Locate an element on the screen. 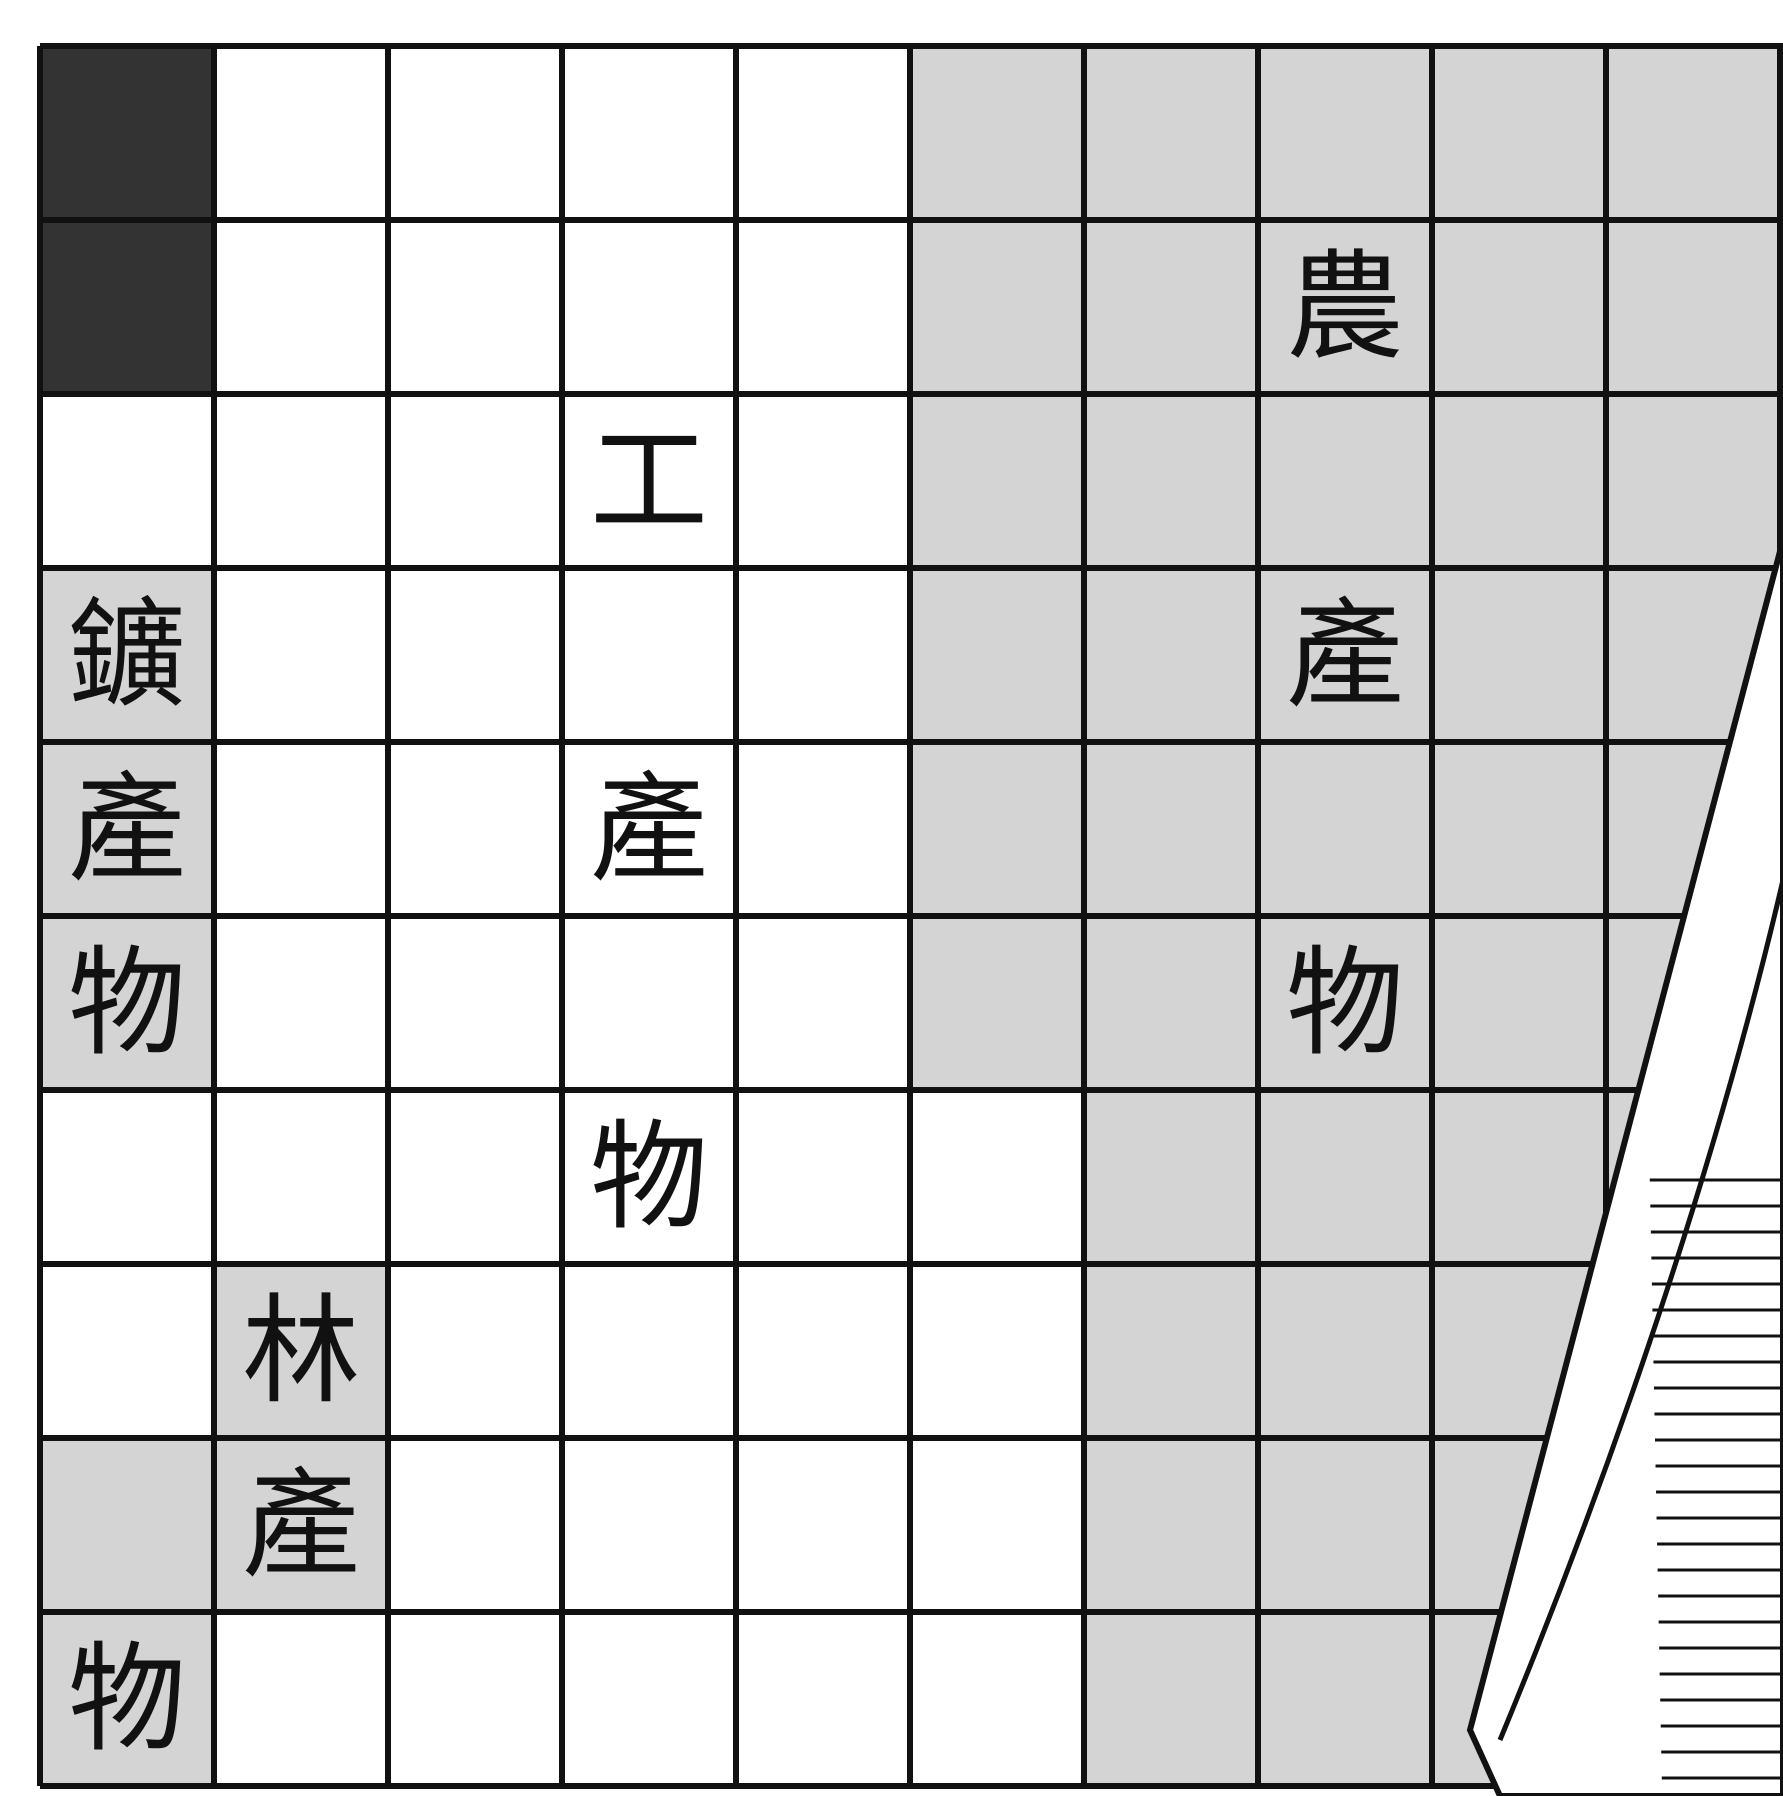  cell-label: 產 is located at coordinates (127, 829).